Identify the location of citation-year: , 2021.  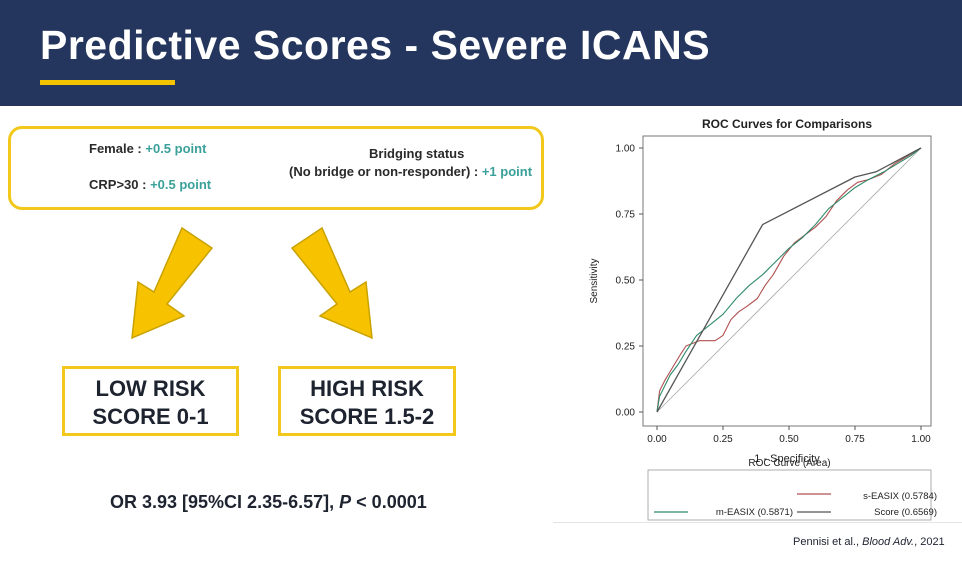
(929, 542).